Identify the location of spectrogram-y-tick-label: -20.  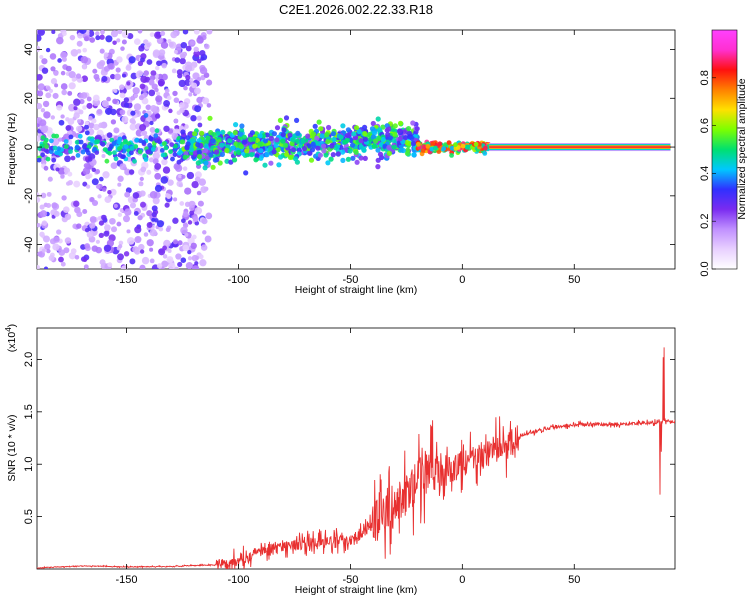
(29, 196).